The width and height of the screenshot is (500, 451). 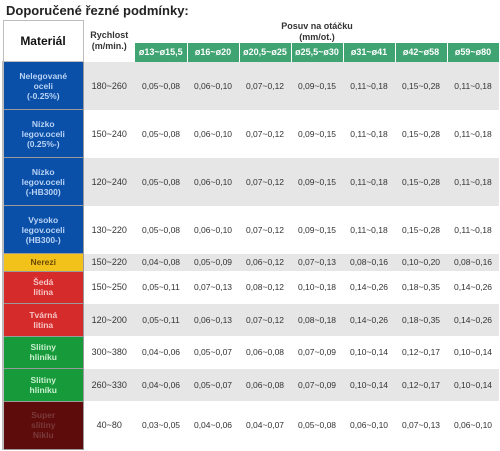 What do you see at coordinates (43, 435) in the screenshot?
I see `material-label-line: Niklu` at bounding box center [43, 435].